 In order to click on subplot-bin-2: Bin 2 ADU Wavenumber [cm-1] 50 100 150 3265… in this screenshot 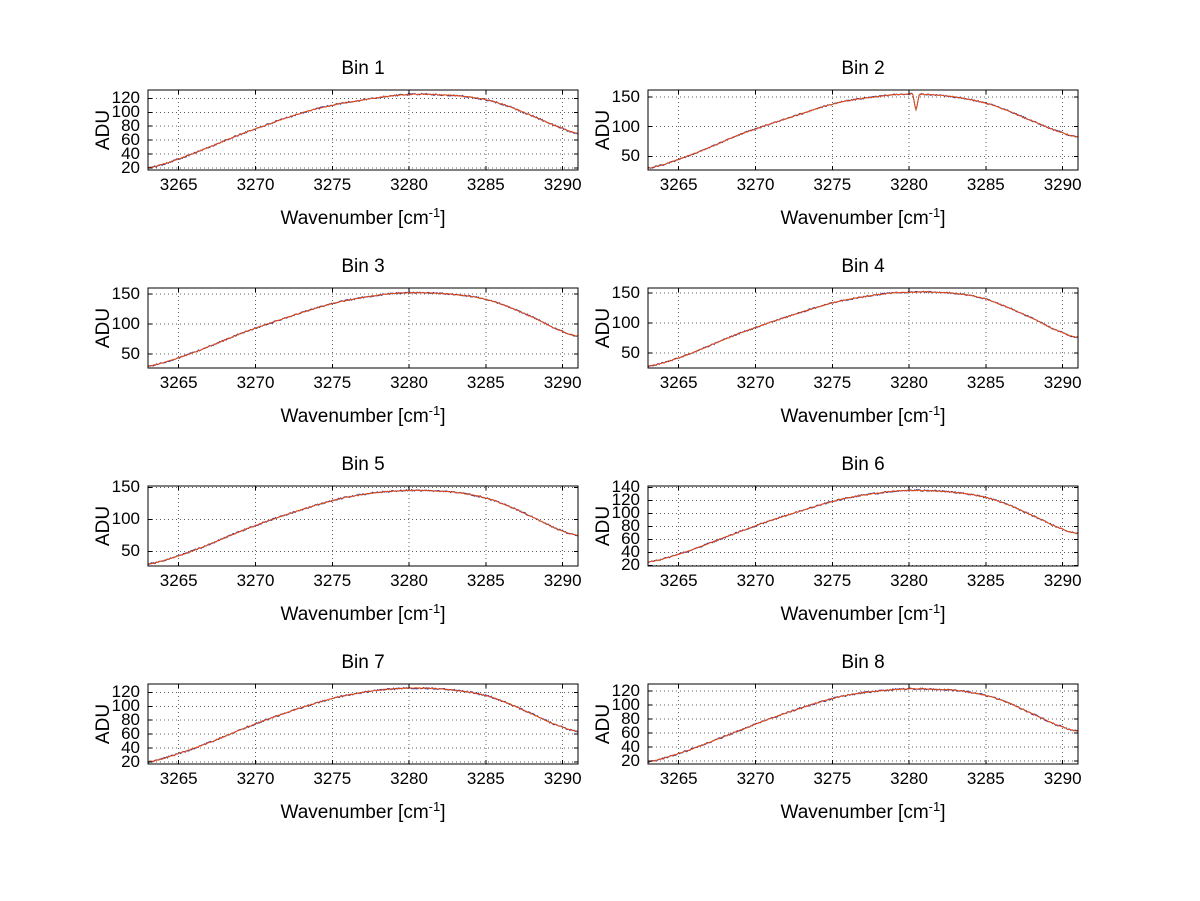, I will do `click(828, 155)`.